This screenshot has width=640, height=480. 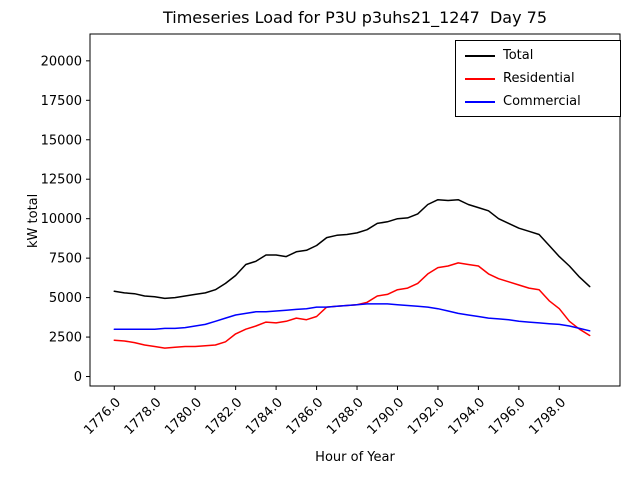 What do you see at coordinates (355, 457) in the screenshot?
I see `x-axis-label: Hour of Year` at bounding box center [355, 457].